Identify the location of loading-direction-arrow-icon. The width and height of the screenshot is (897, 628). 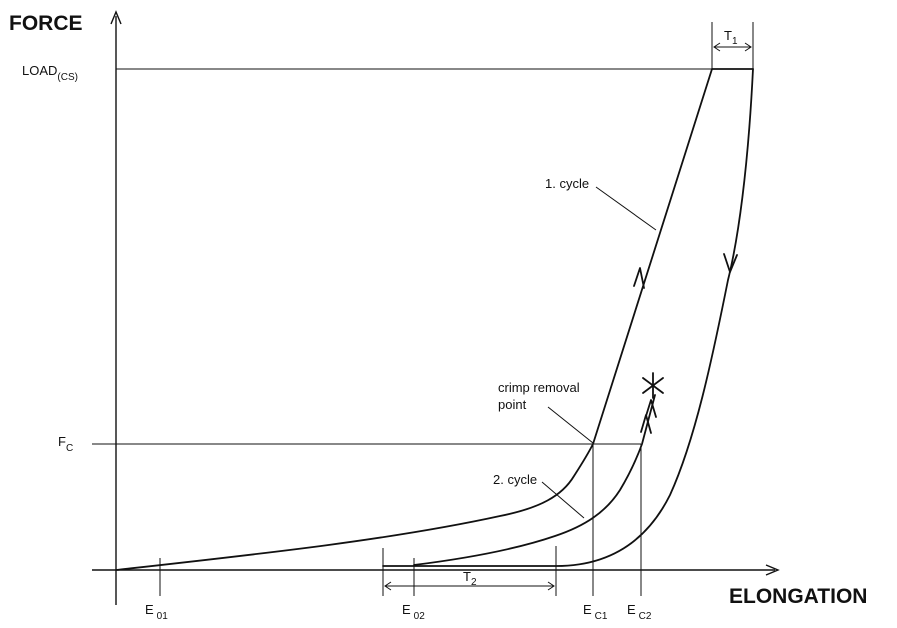
(639, 278).